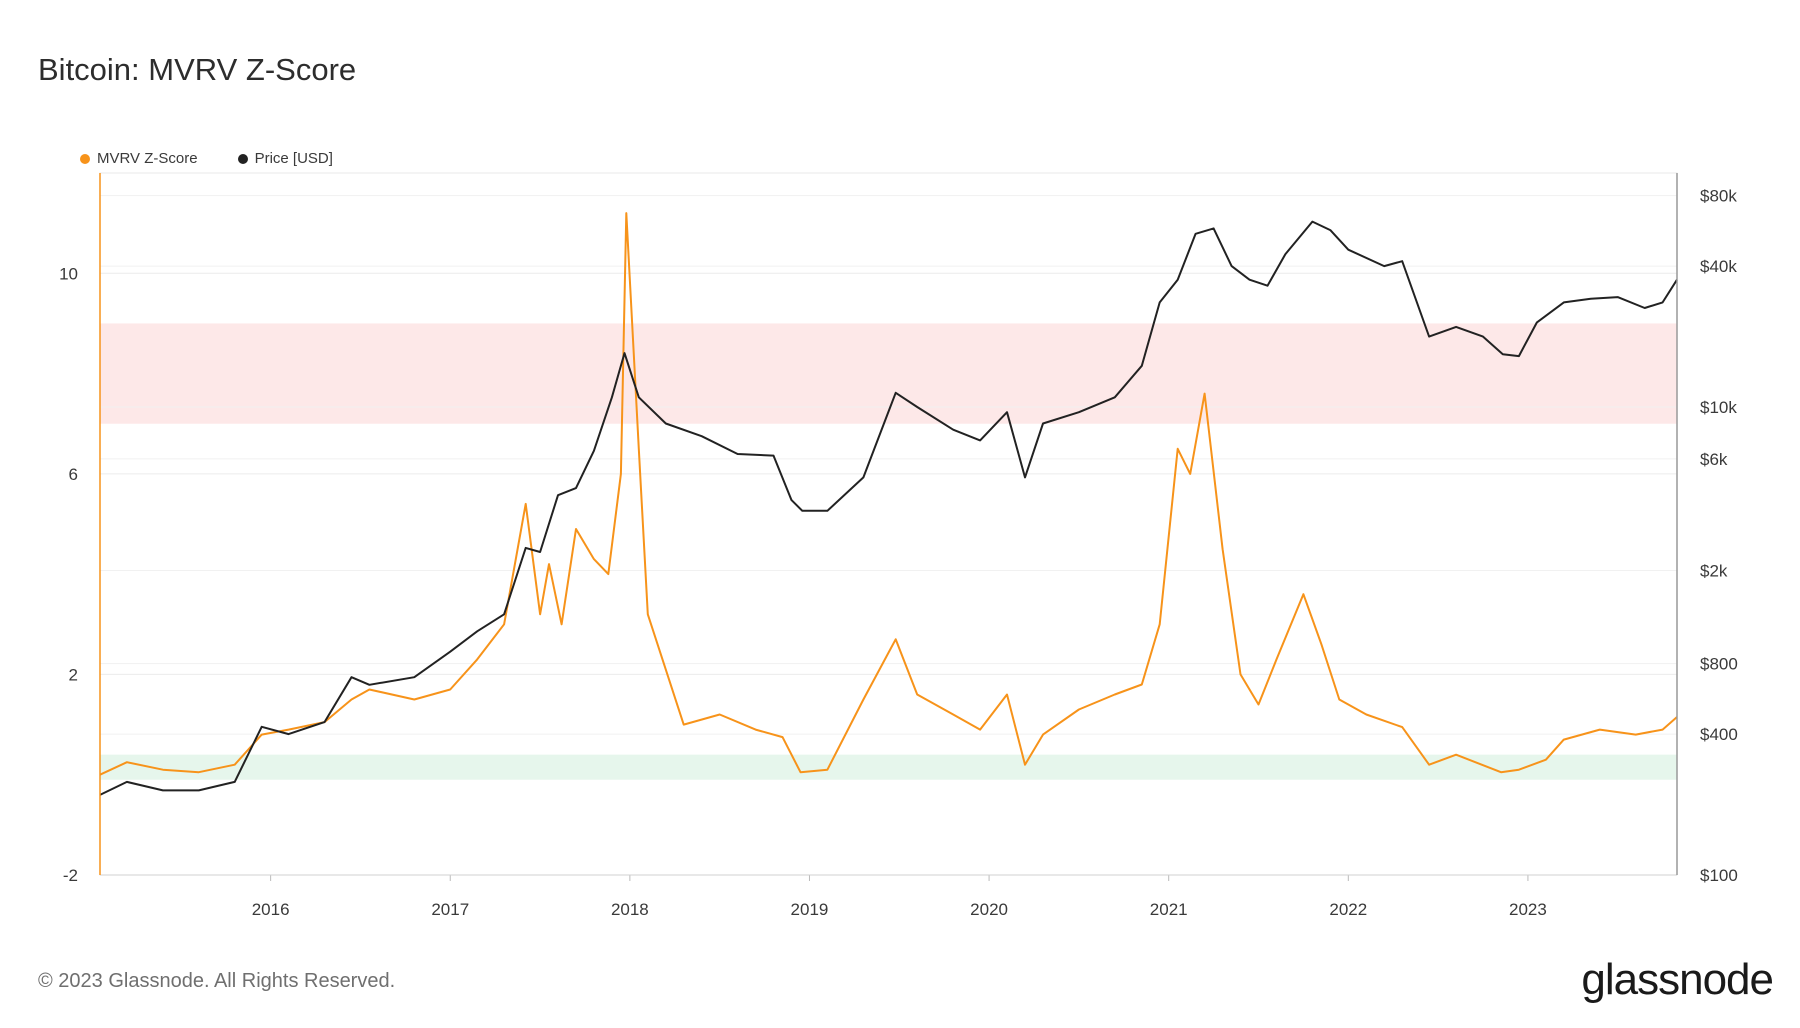 This screenshot has width=1800, height=1028. I want to click on x-tick-label: 2022, so click(1348, 909).